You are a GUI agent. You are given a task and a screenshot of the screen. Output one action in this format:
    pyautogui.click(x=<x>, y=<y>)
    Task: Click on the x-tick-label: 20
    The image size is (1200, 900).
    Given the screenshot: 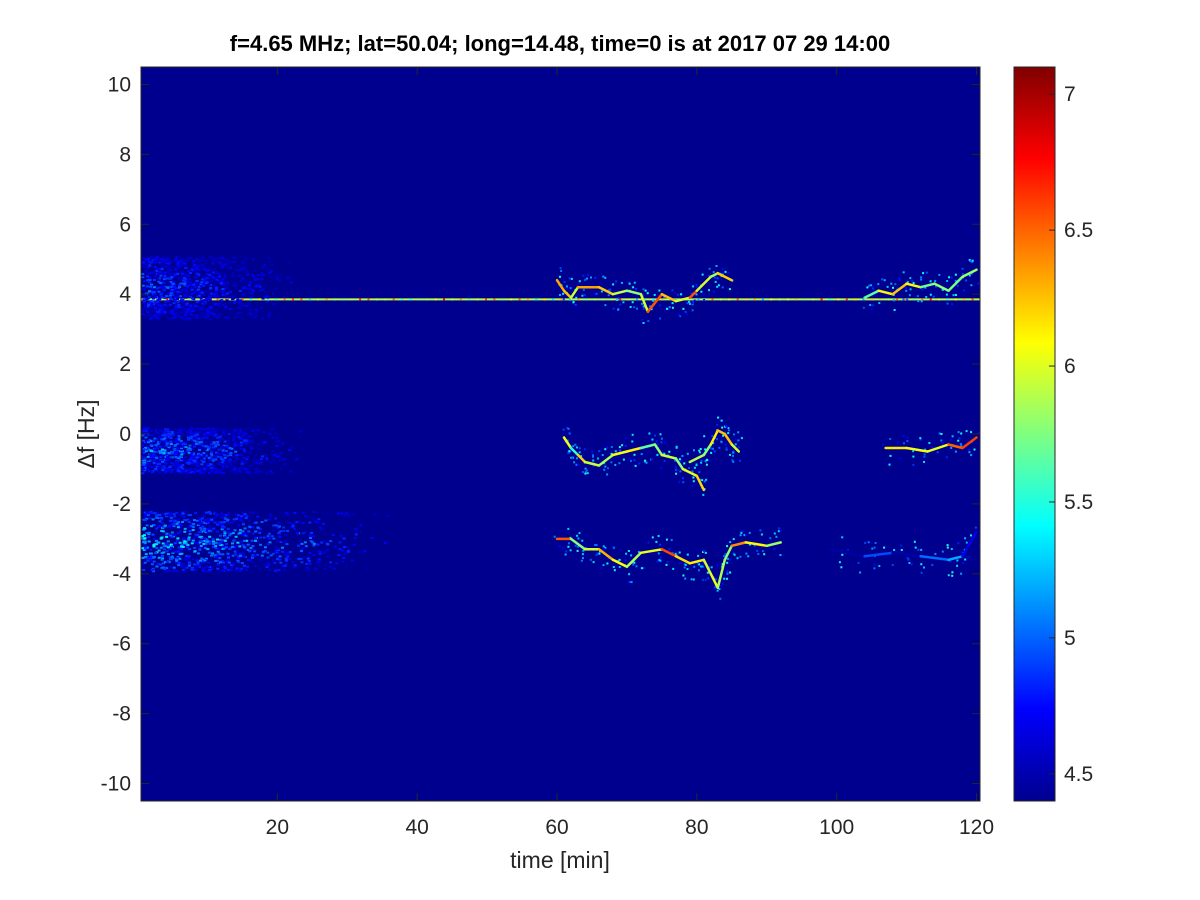 What is the action you would take?
    pyautogui.click(x=277, y=827)
    